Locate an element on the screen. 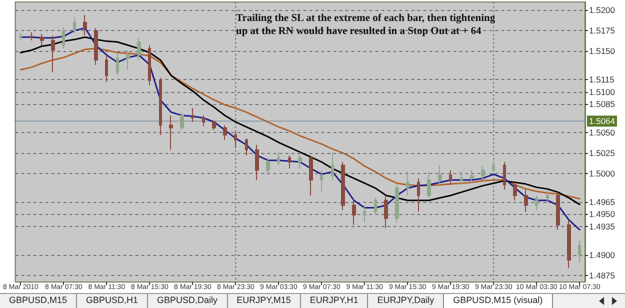  annotation: Trailing the SL at the extreme of each bar, then tightening up at the RN would have resulted in a Stop Out at + 64 is located at coordinates (366, 25).